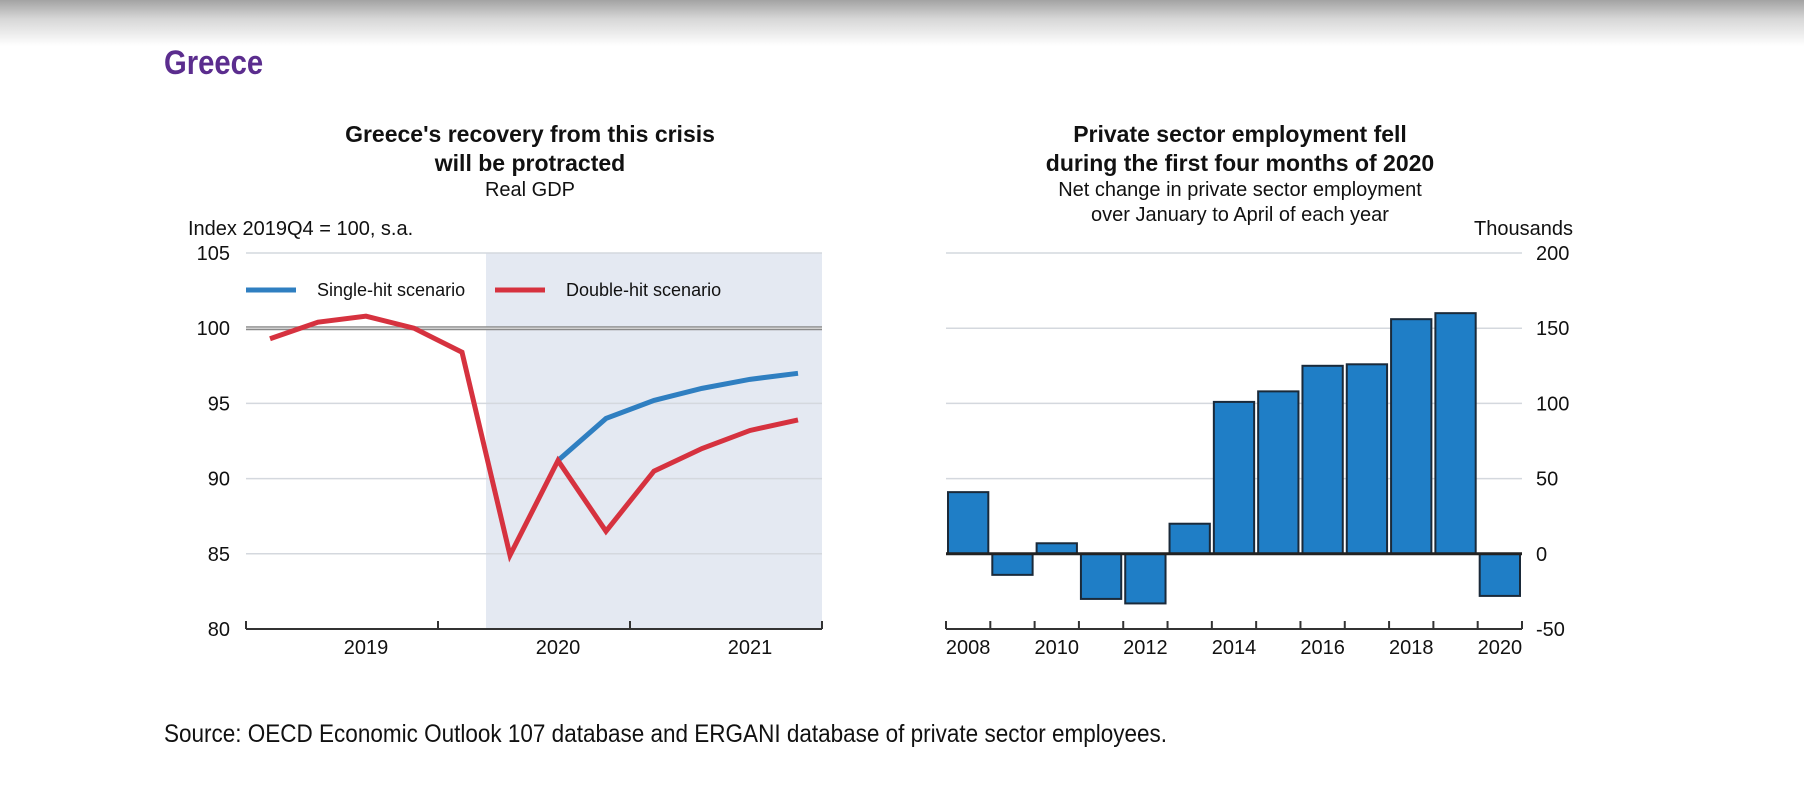  Describe the element at coordinates (1552, 404) in the screenshot. I see `employment-y-tick-label: 100` at that location.